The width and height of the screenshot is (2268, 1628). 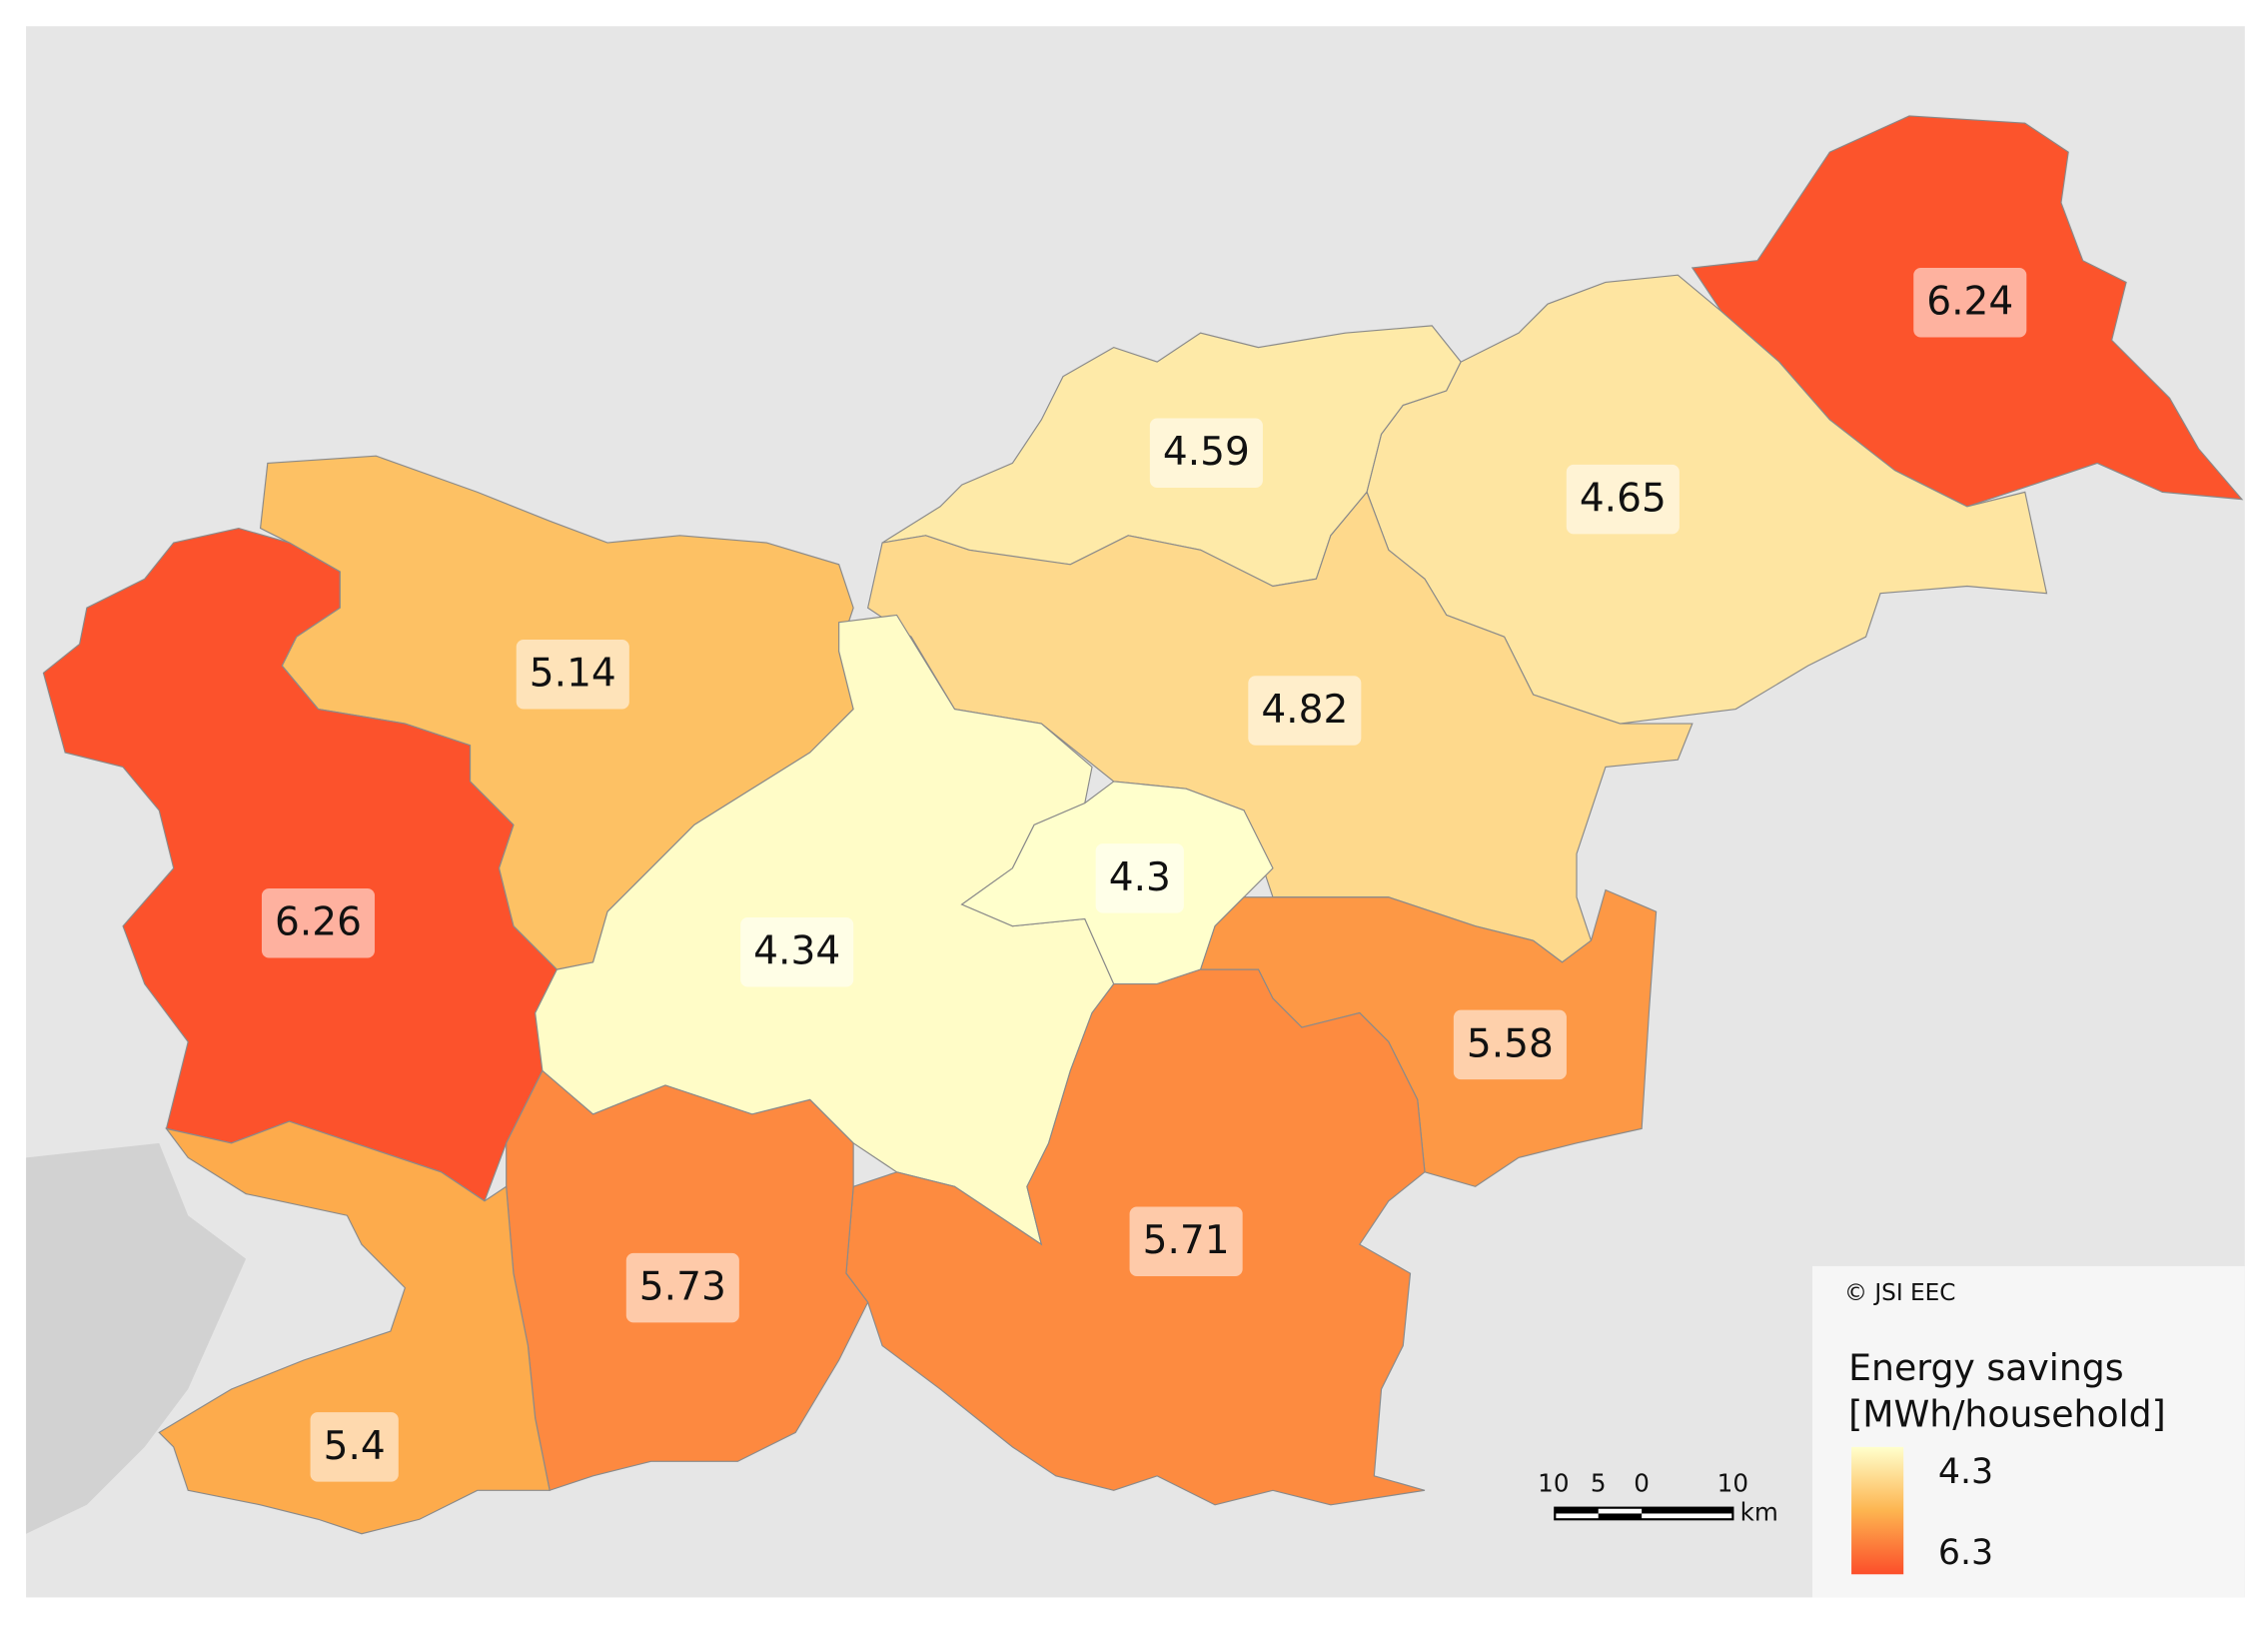 What do you see at coordinates (1900, 1293) in the screenshot?
I see `copyright: © JSI EEC` at bounding box center [1900, 1293].